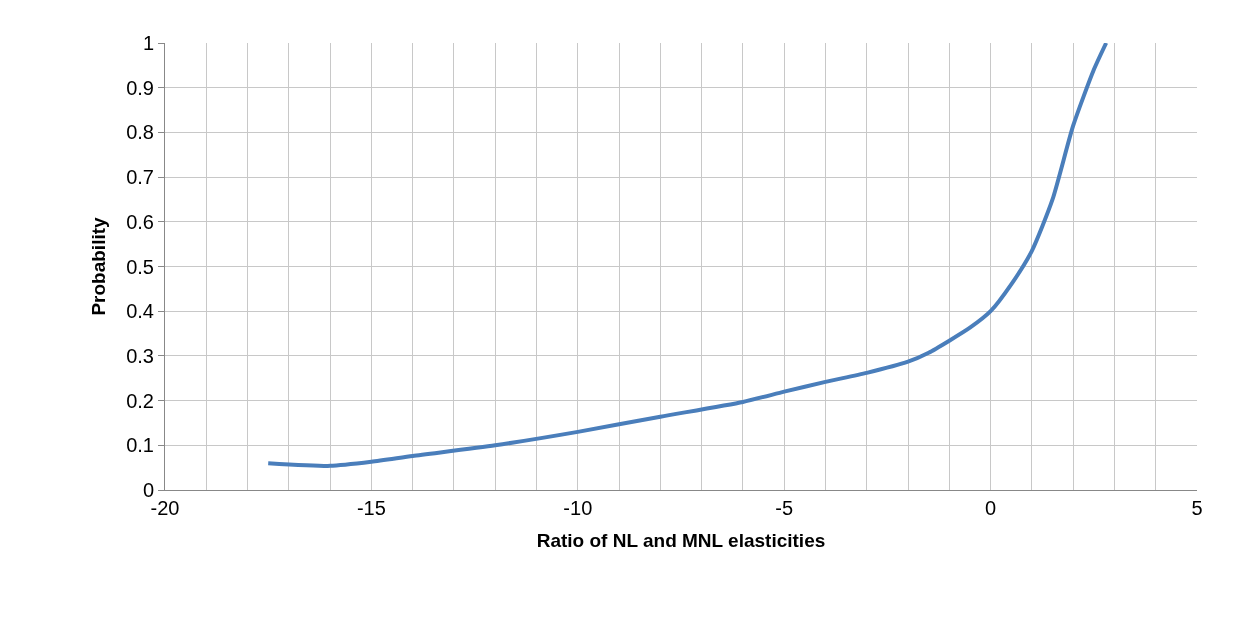 Image resolution: width=1247 pixels, height=635 pixels. Describe the element at coordinates (140, 266) in the screenshot. I see `y-tick-label: 0.5` at that location.